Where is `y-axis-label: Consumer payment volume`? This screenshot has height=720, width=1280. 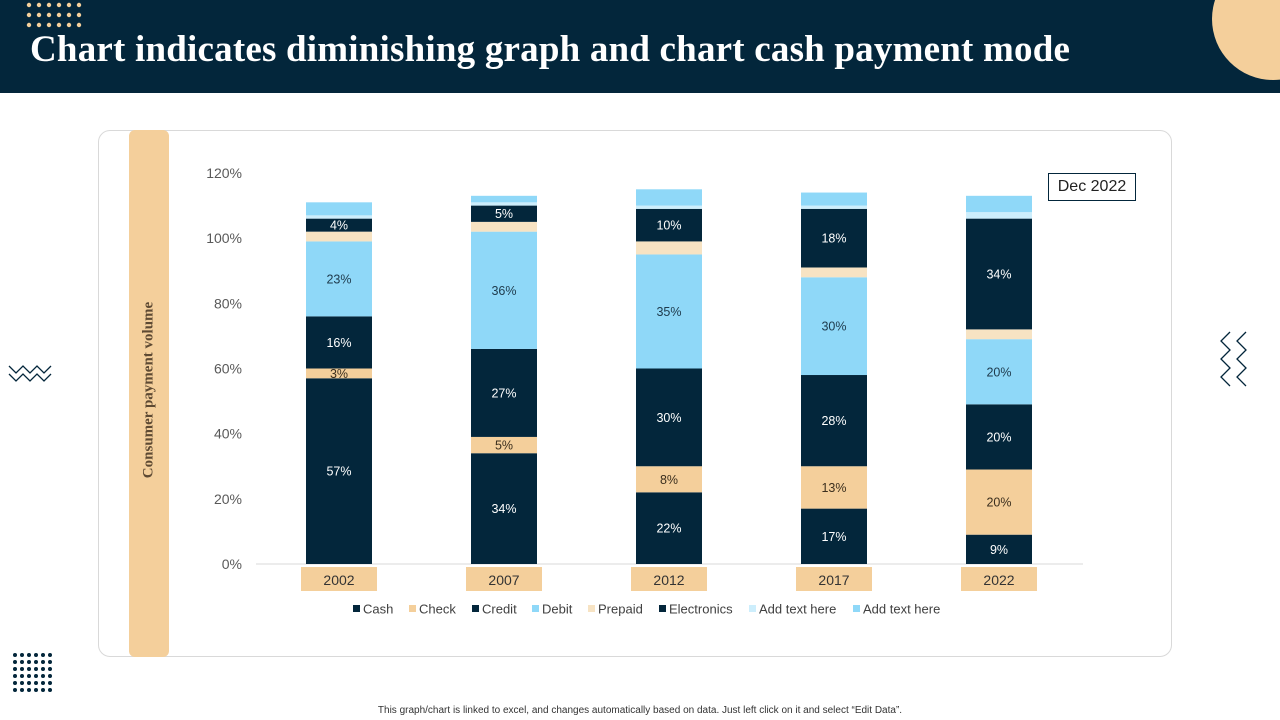 y-axis-label: Consumer payment volume is located at coordinates (148, 390).